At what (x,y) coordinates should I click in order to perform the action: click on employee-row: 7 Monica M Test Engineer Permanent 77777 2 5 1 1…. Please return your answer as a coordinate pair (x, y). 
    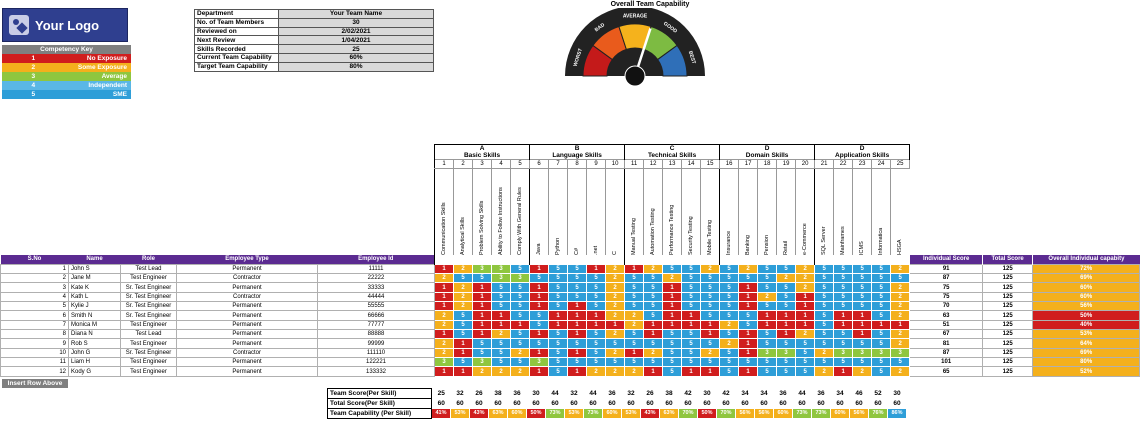
    Looking at the image, I should click on (570, 325).